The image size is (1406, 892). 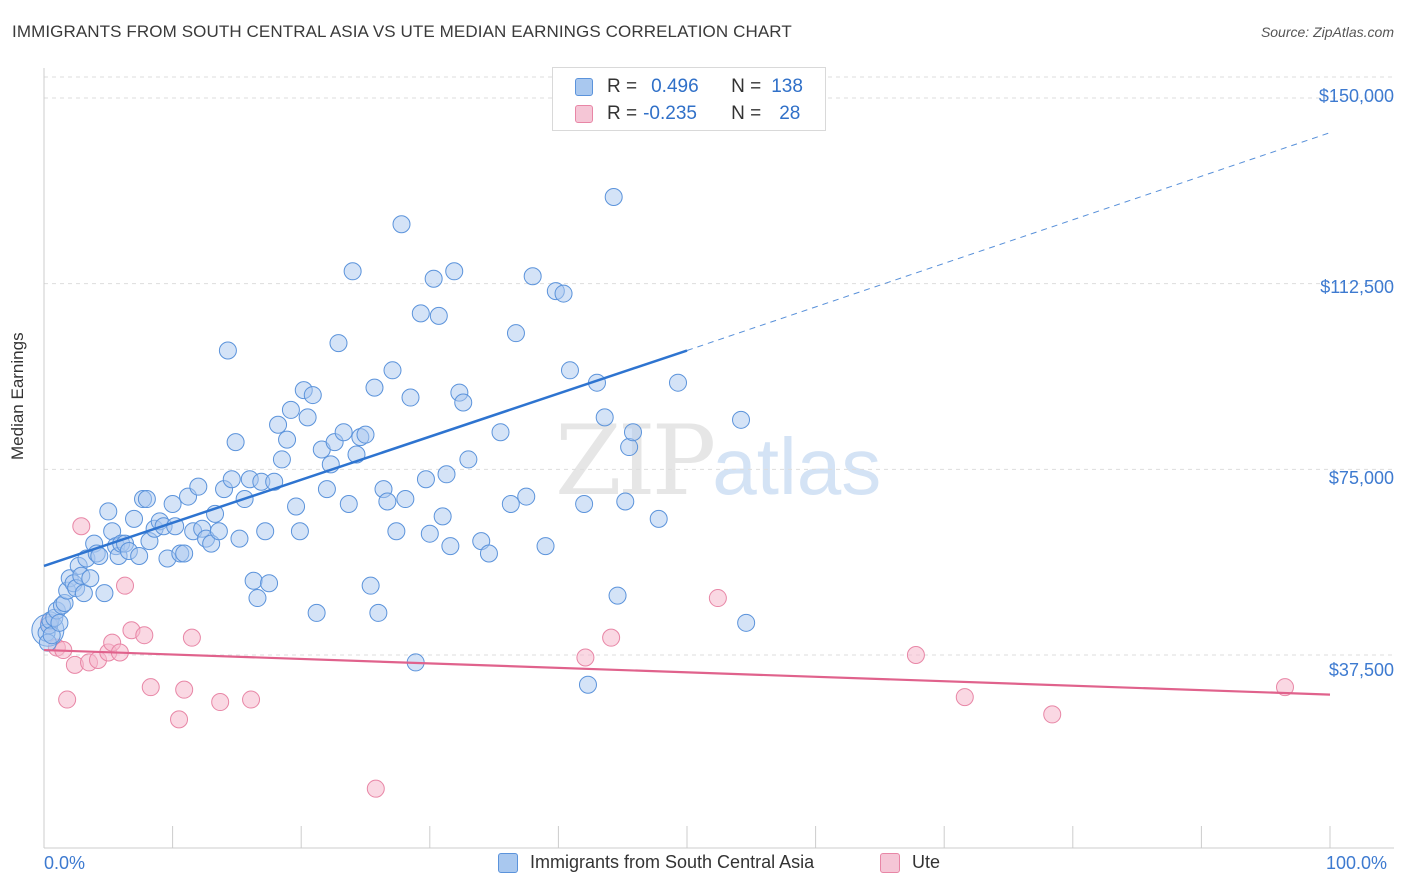 What do you see at coordinates (584, 87) in the screenshot?
I see `blue-swatch` at bounding box center [584, 87].